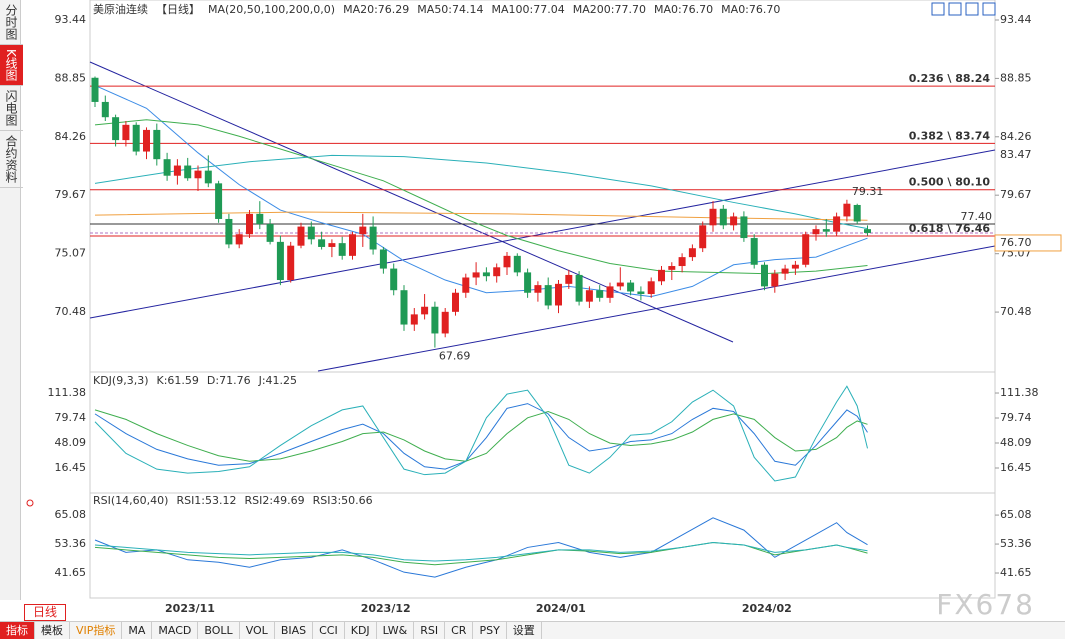 The image size is (1065, 639). What do you see at coordinates (490, 630) in the screenshot?
I see `toolbar-item: PSY` at bounding box center [490, 630].